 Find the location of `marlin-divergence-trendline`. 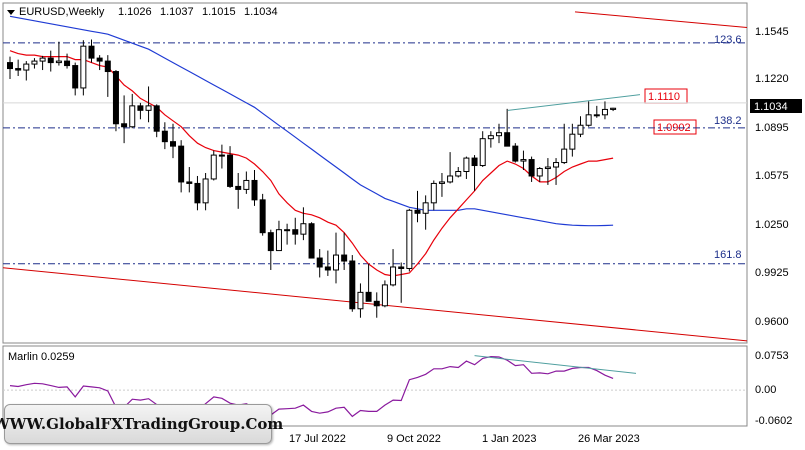

marlin-divergence-trendline is located at coordinates (555, 364).